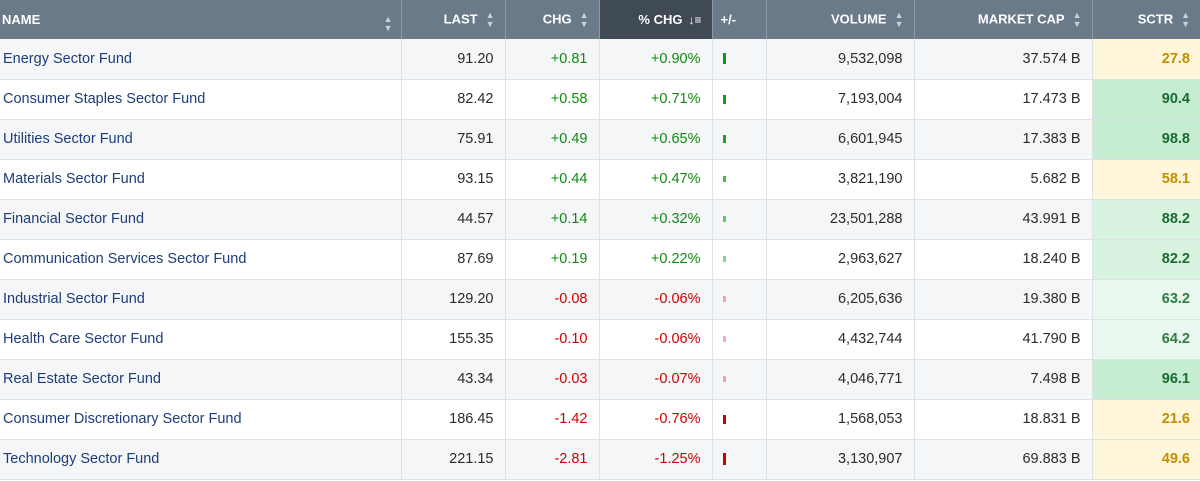  Describe the element at coordinates (1146, 459) in the screenshot. I see `sctr-value: 49.6` at that location.